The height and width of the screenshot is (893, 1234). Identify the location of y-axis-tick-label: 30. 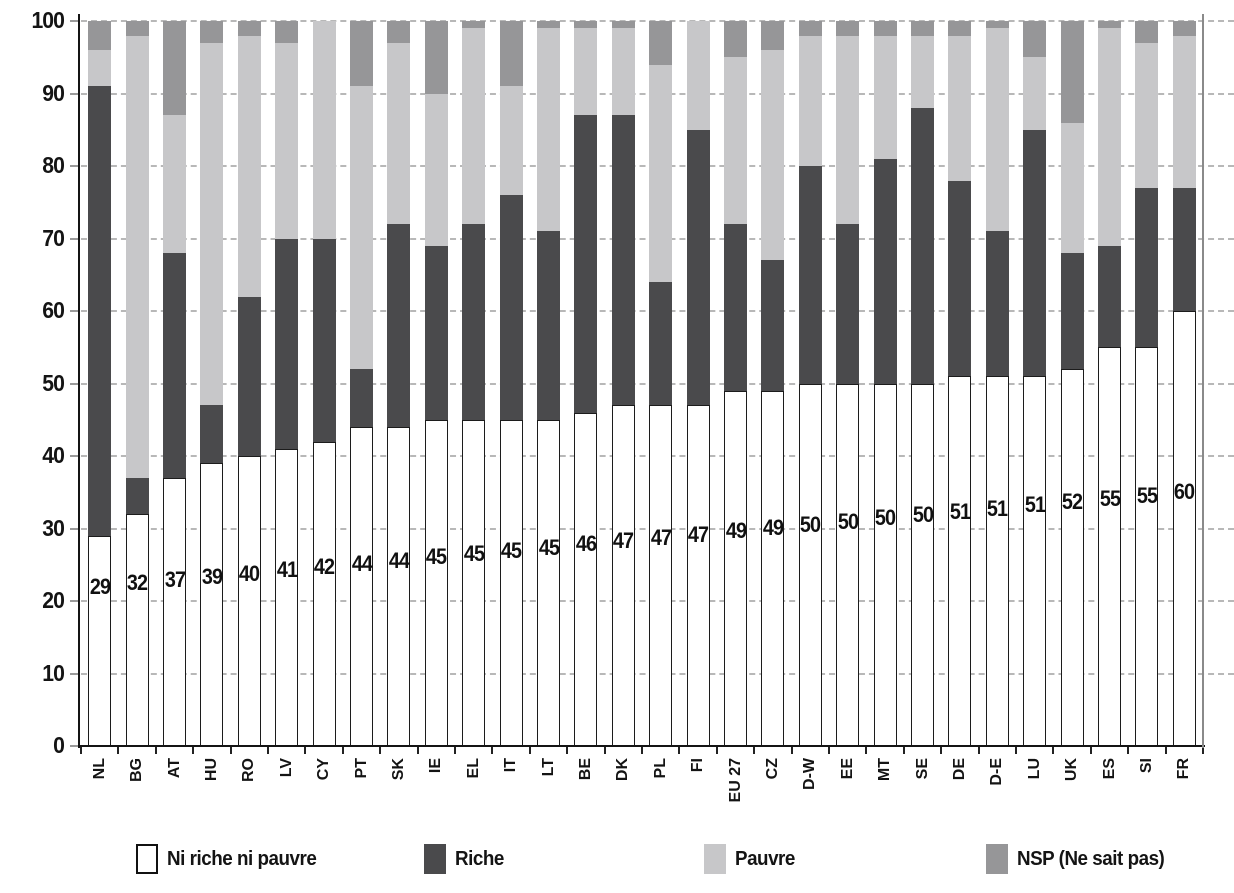
(53, 527).